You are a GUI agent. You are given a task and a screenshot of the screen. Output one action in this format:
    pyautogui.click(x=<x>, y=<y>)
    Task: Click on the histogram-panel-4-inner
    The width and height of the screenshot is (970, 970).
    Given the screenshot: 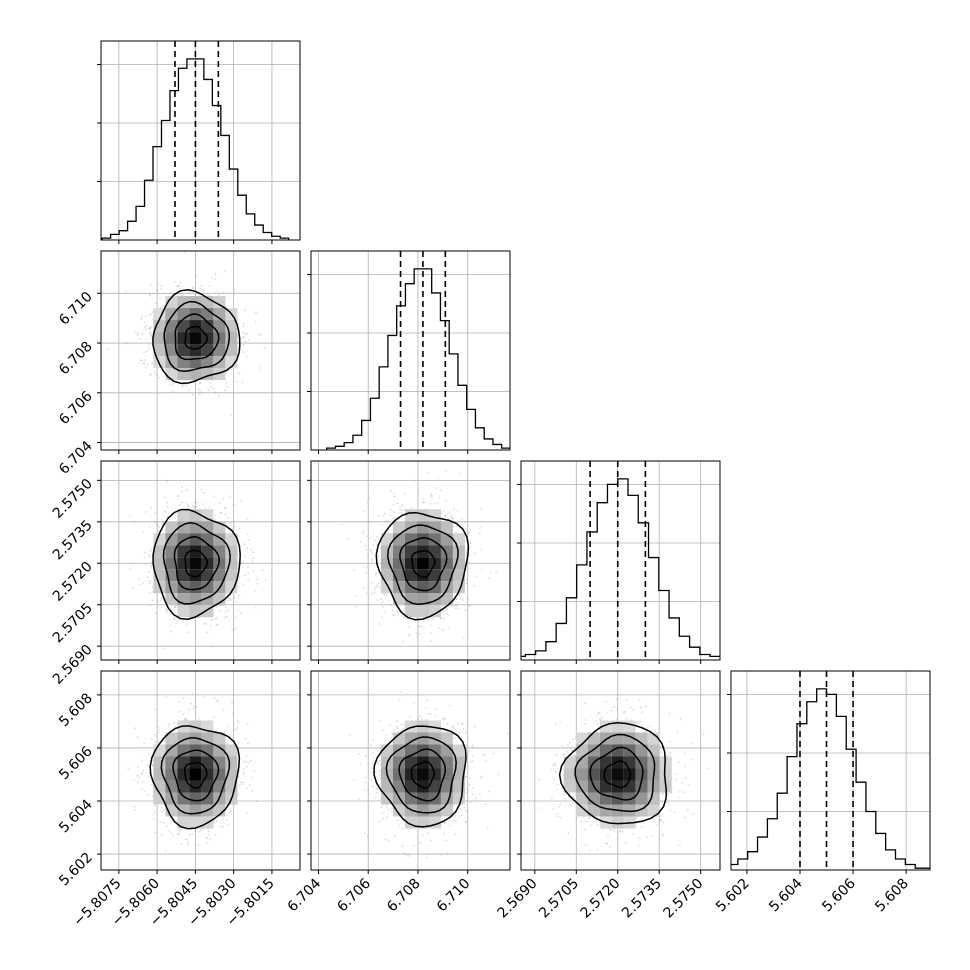 What is the action you would take?
    pyautogui.click(x=830, y=770)
    